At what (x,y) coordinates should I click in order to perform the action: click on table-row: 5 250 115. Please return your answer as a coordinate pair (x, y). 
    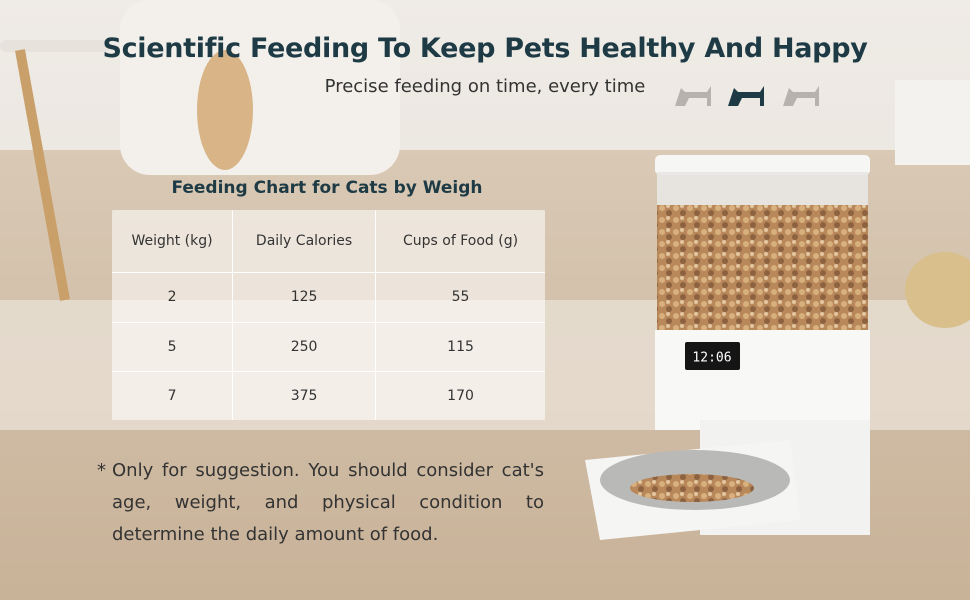
    Looking at the image, I should click on (328, 347).